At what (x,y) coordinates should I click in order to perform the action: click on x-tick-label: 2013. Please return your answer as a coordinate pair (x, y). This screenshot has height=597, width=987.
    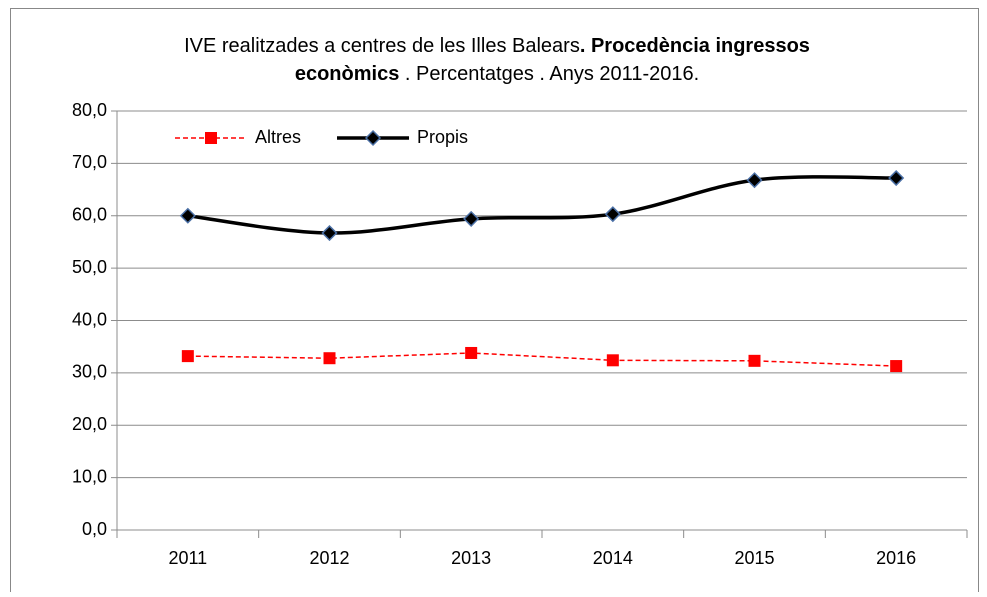
    Looking at the image, I should click on (471, 558).